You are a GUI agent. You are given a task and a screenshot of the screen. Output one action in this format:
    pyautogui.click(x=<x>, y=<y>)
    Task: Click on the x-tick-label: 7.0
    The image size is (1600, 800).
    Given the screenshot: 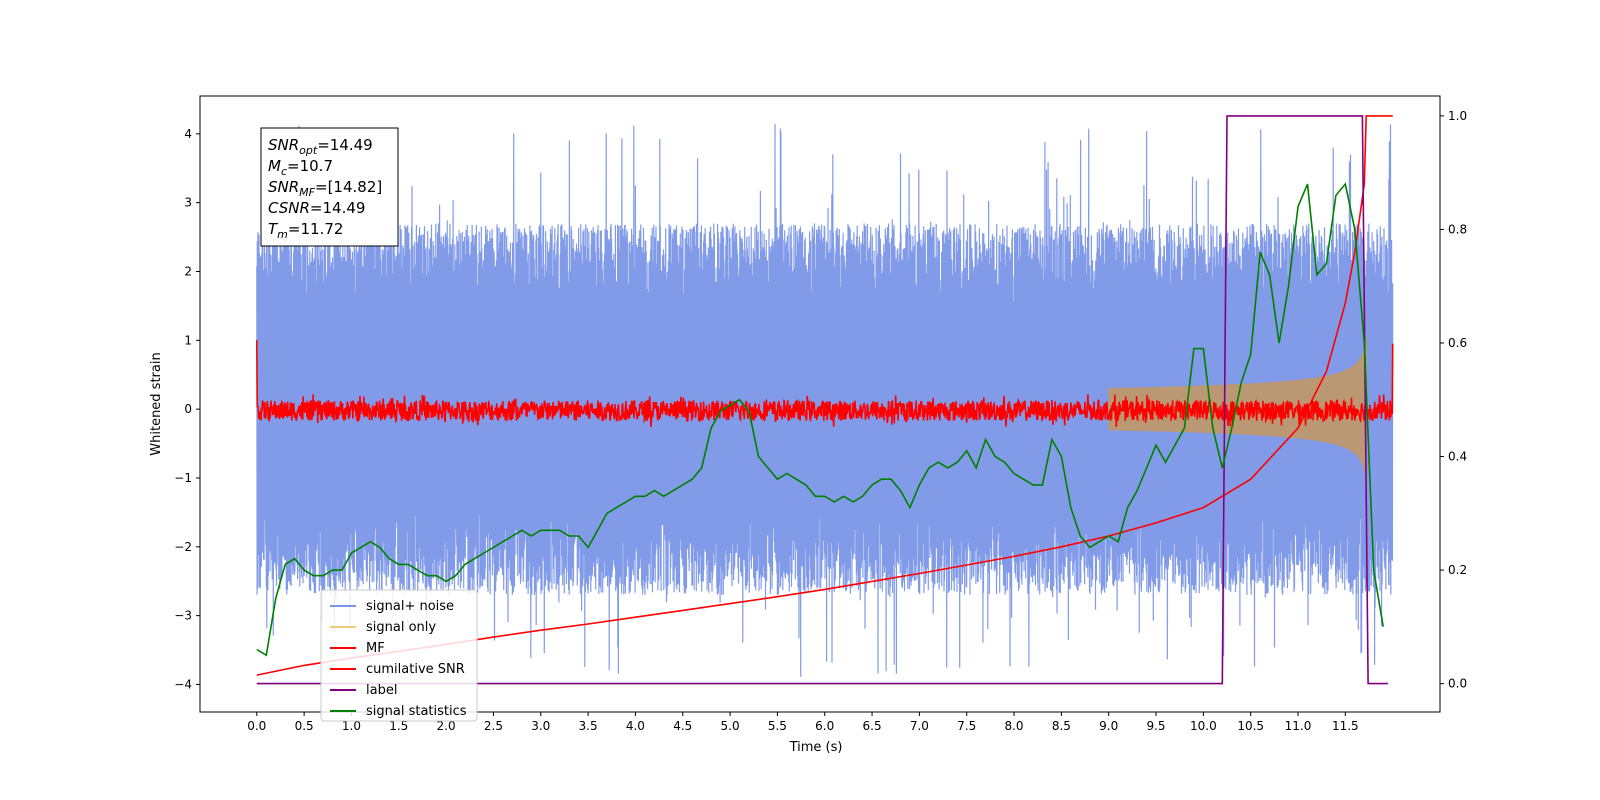 What is the action you would take?
    pyautogui.click(x=919, y=726)
    